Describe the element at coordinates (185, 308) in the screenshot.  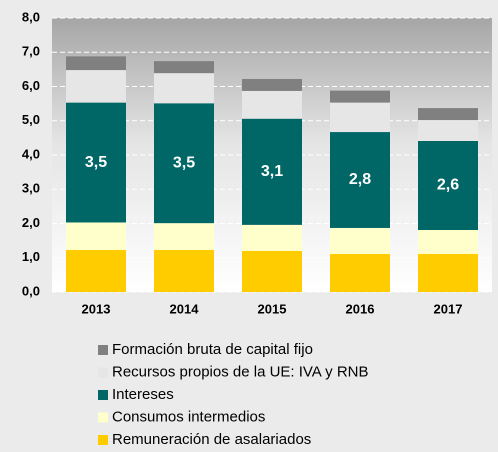
I see `x-tick-label: 2014` at that location.